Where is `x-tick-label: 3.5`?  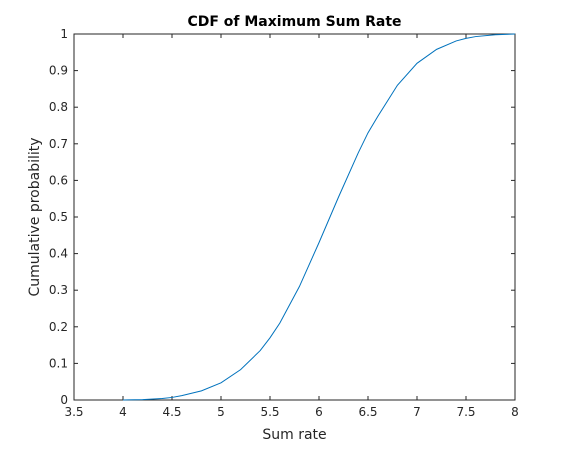 x-tick-label: 3.5 is located at coordinates (73, 412).